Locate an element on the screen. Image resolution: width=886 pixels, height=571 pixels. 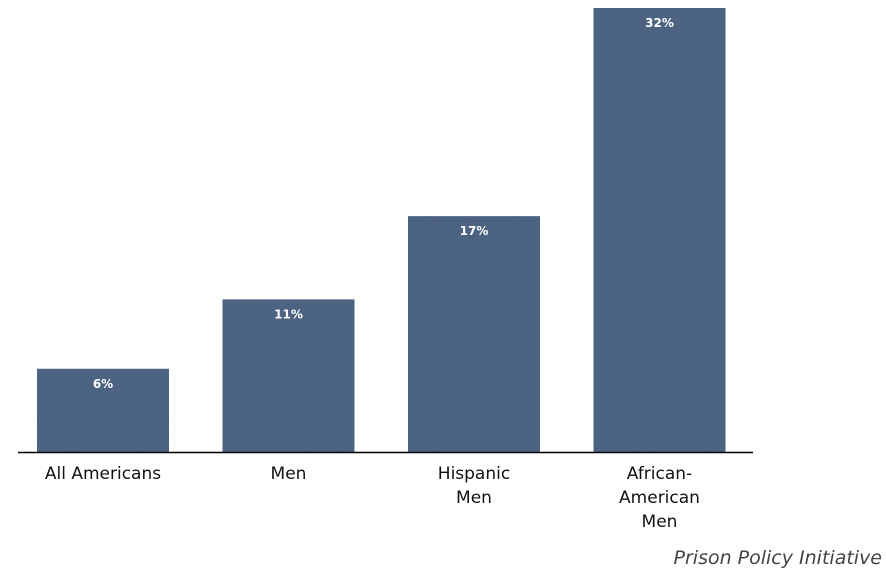
bar-african-american-men is located at coordinates (659, 230).